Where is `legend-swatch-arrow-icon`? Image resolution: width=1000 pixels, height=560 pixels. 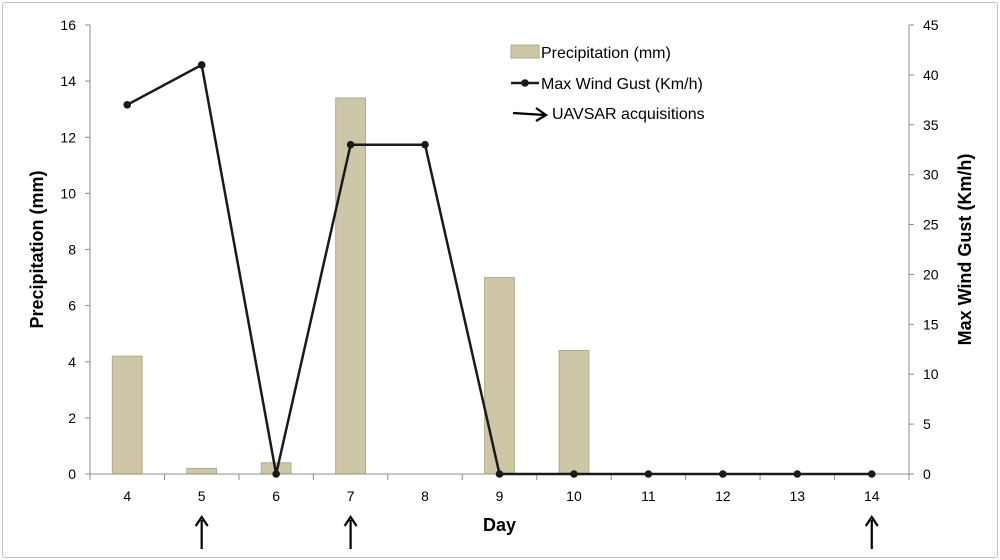 legend-swatch-arrow-icon is located at coordinates (530, 114).